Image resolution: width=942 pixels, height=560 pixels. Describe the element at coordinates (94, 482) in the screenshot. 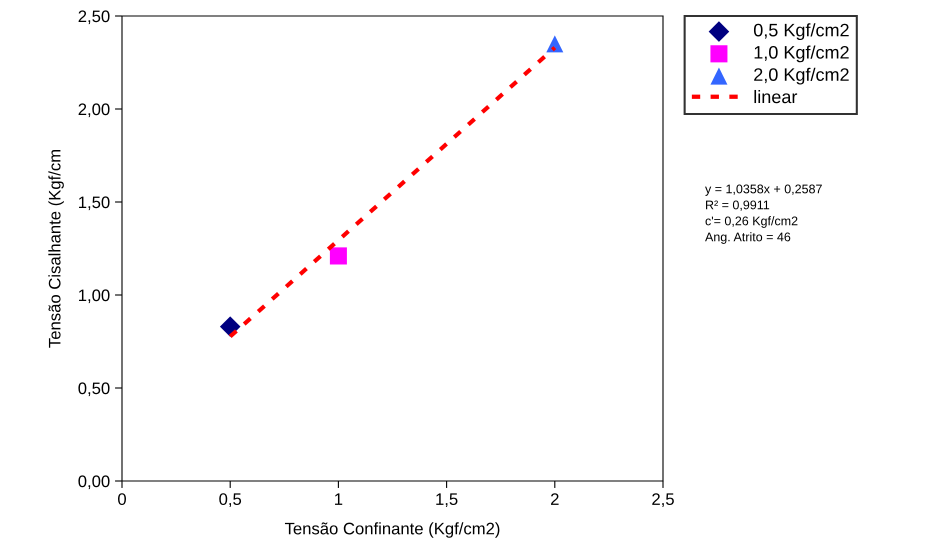

I see `y-tick-label: 0,00` at that location.